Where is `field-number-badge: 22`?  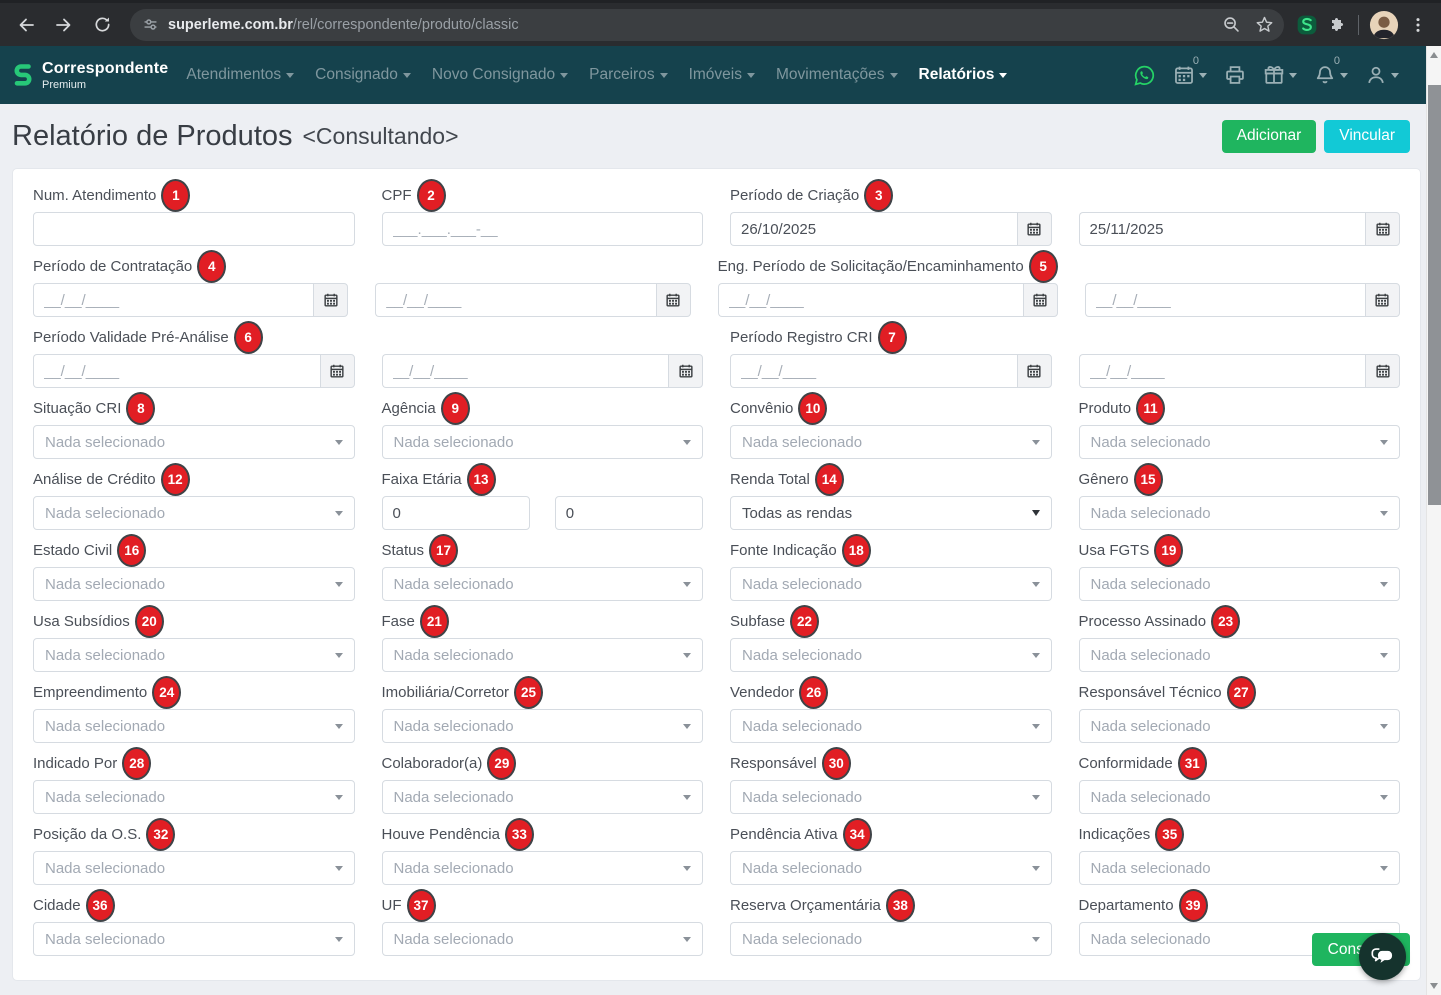 field-number-badge: 22 is located at coordinates (805, 621).